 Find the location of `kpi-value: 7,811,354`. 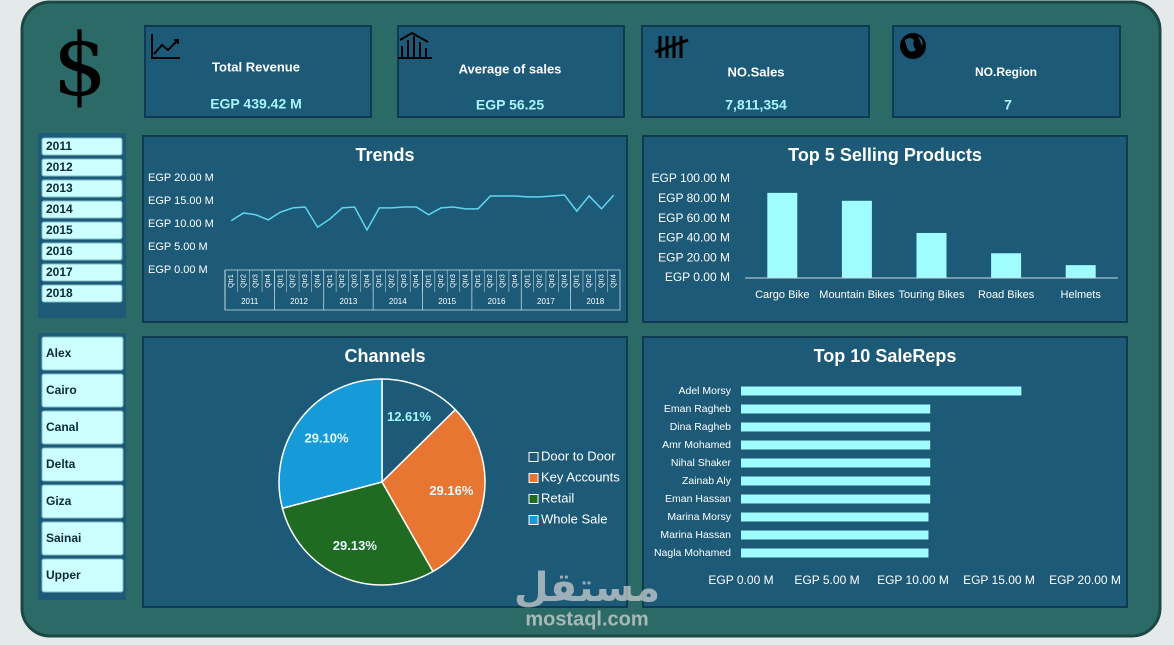

kpi-value: 7,811,354 is located at coordinates (756, 105).